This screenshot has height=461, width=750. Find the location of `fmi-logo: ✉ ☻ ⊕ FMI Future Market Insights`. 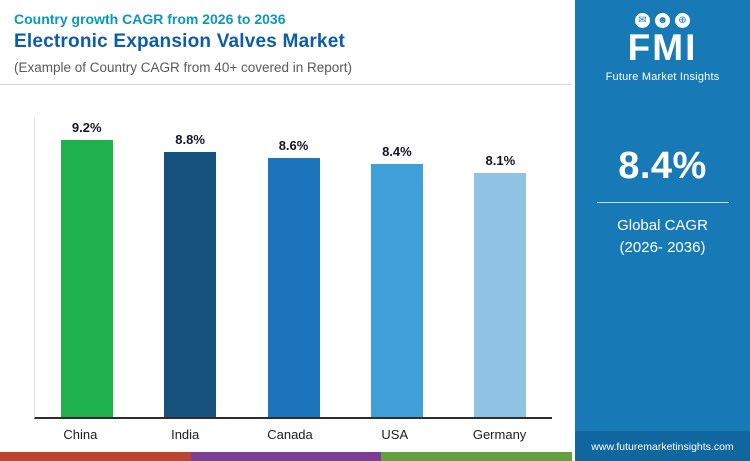

fmi-logo: ✉ ☻ ⊕ FMI Future Market Insights is located at coordinates (663, 48).